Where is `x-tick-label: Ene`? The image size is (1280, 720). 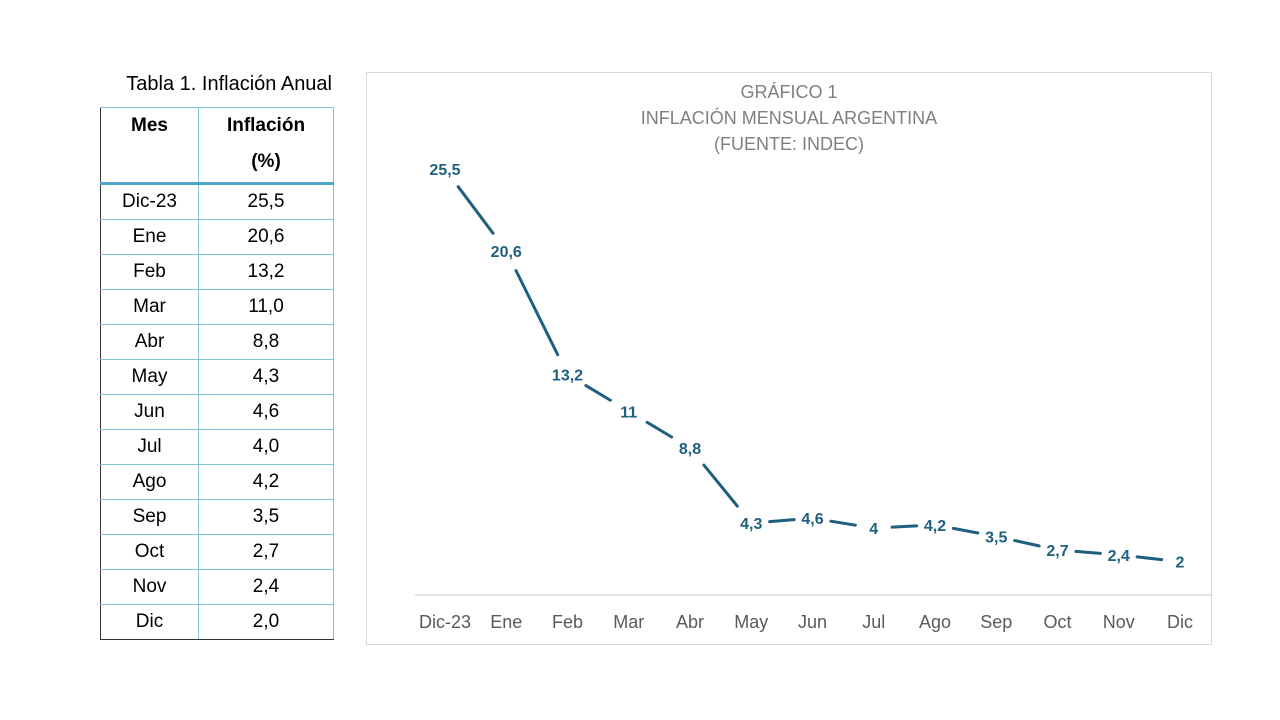
x-tick-label: Ene is located at coordinates (506, 622).